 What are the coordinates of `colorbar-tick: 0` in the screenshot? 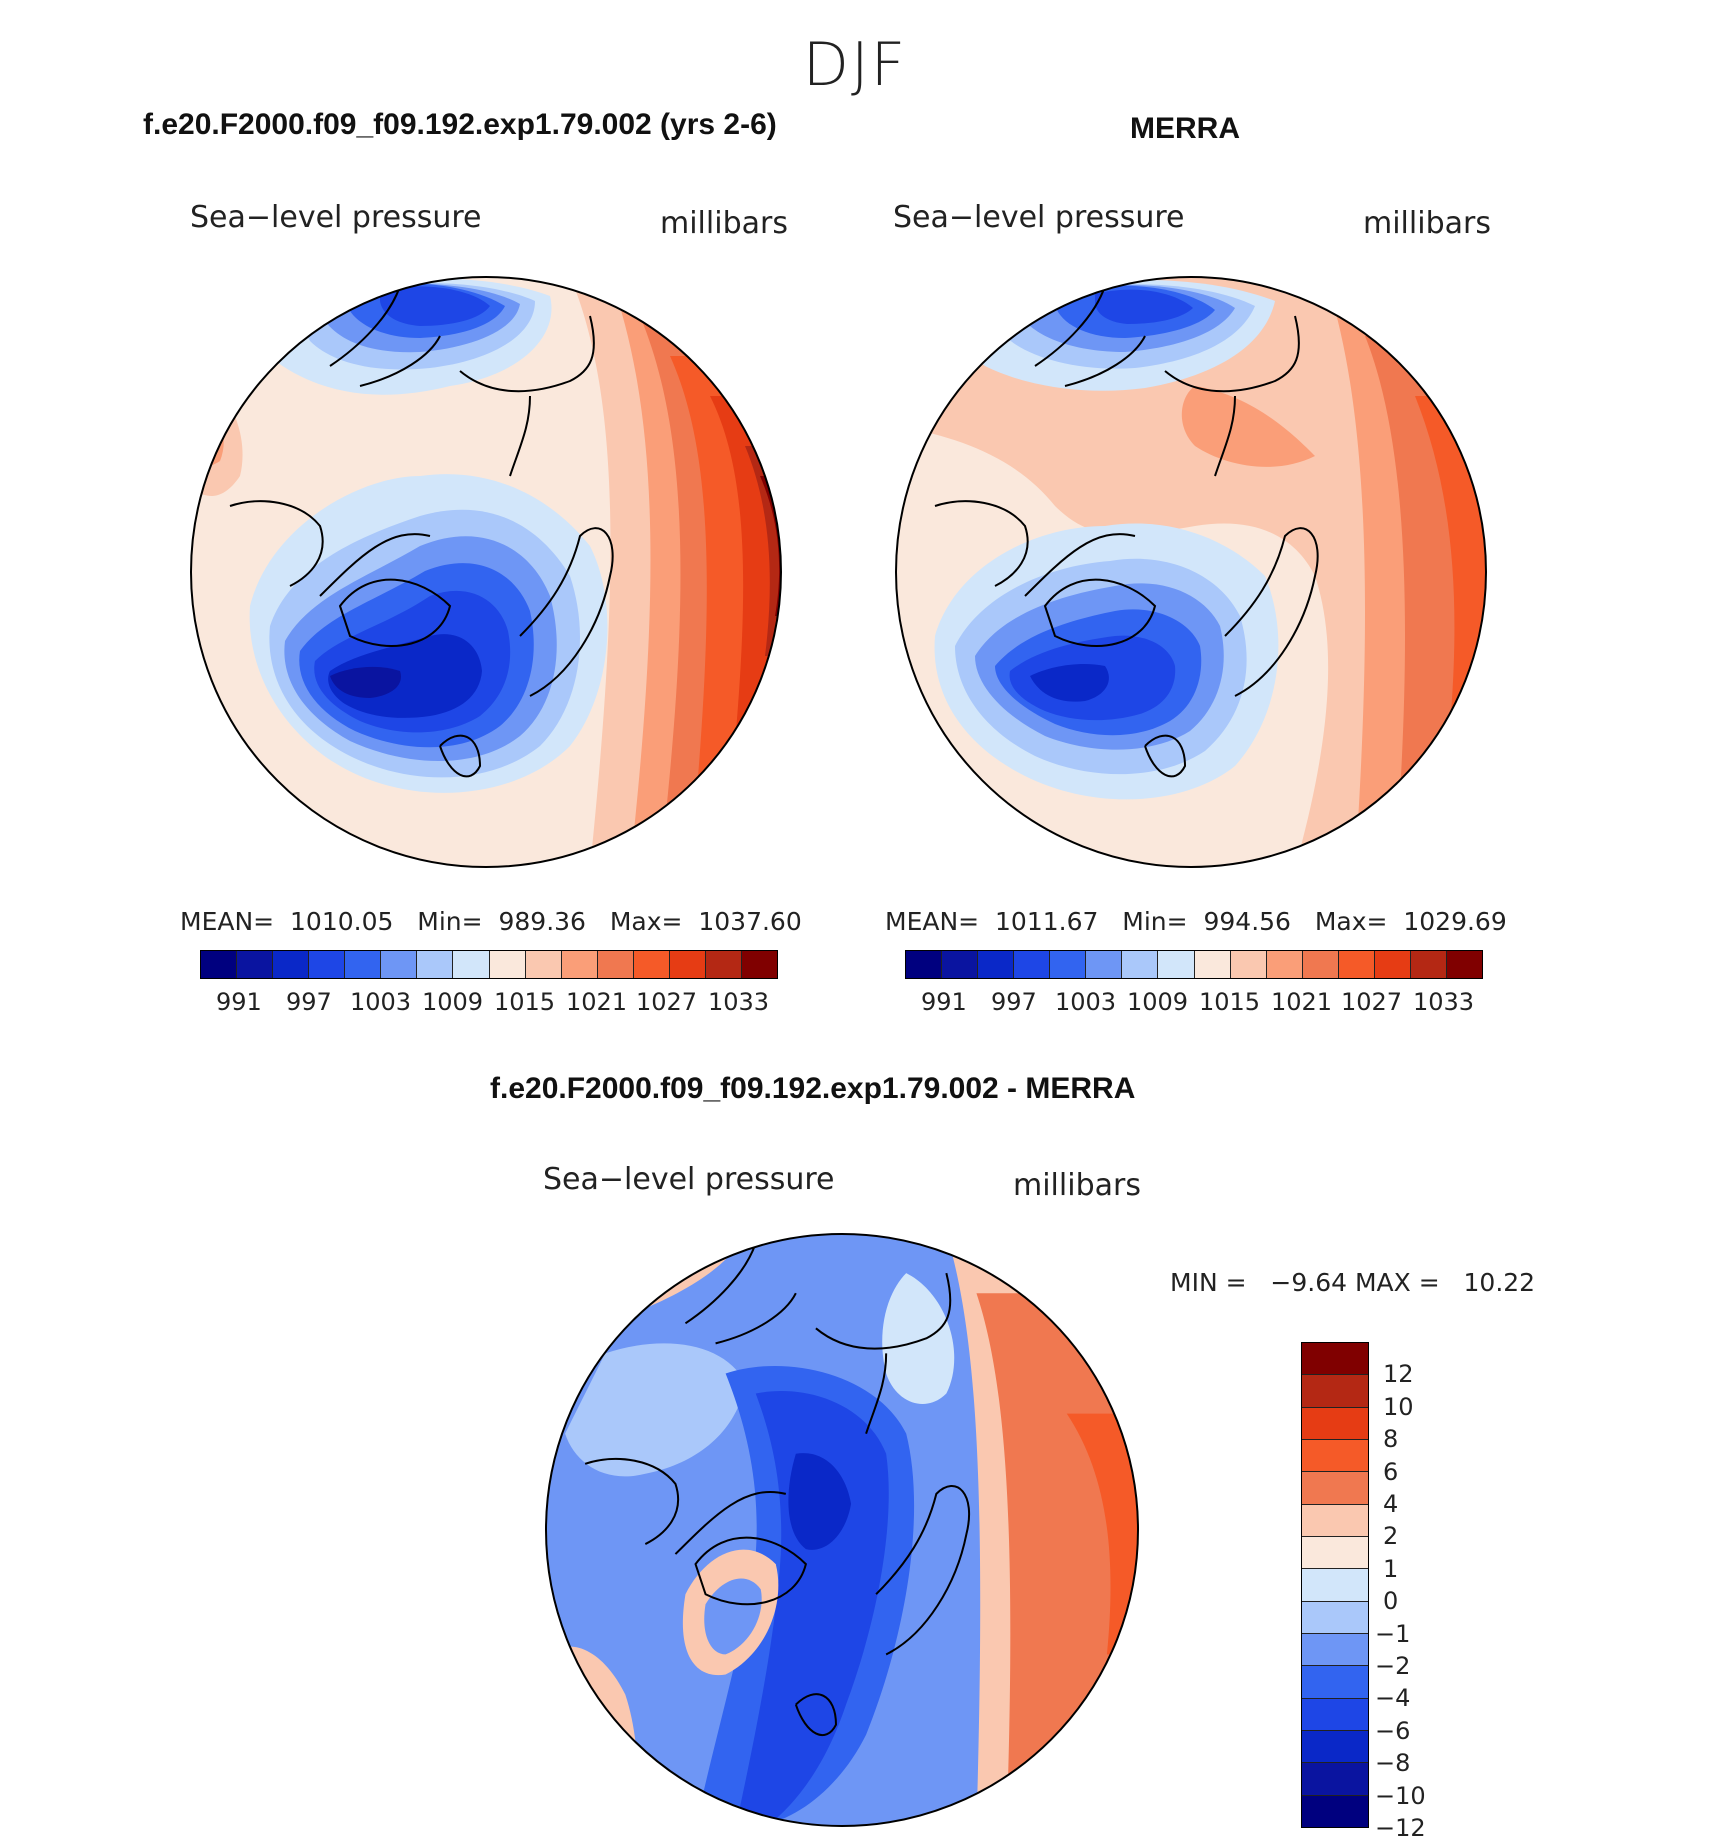 It's located at (1391, 1601).